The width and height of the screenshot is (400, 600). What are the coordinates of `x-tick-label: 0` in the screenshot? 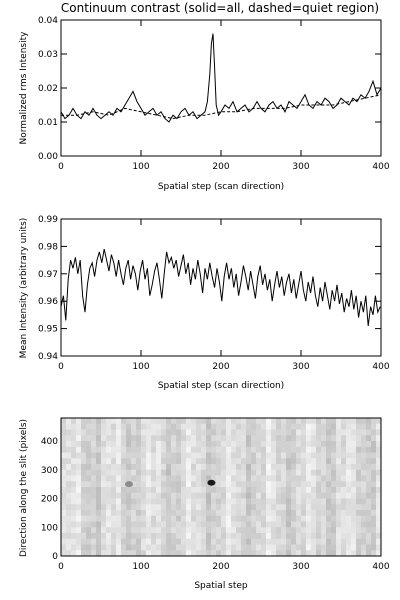 It's located at (61, 167).